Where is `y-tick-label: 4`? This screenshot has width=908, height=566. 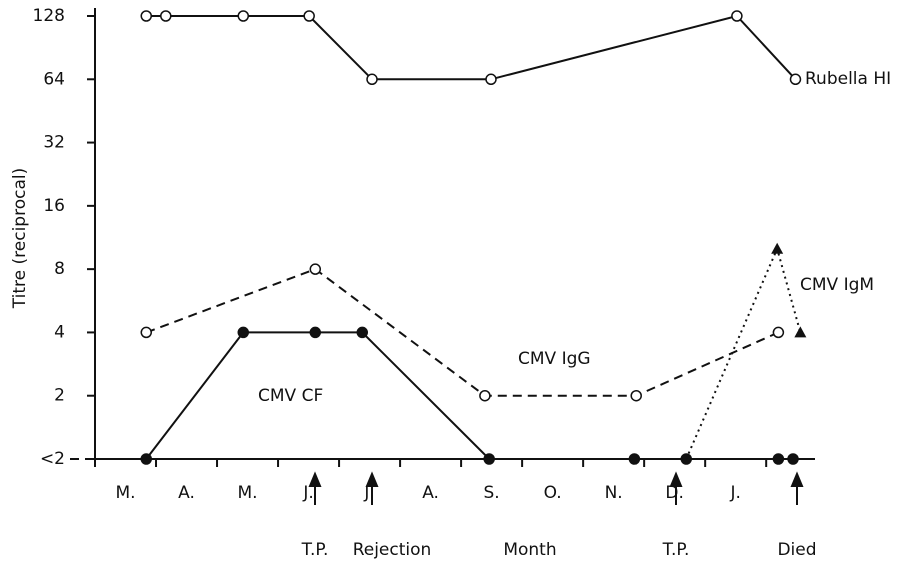 y-tick-label: 4 is located at coordinates (59, 332).